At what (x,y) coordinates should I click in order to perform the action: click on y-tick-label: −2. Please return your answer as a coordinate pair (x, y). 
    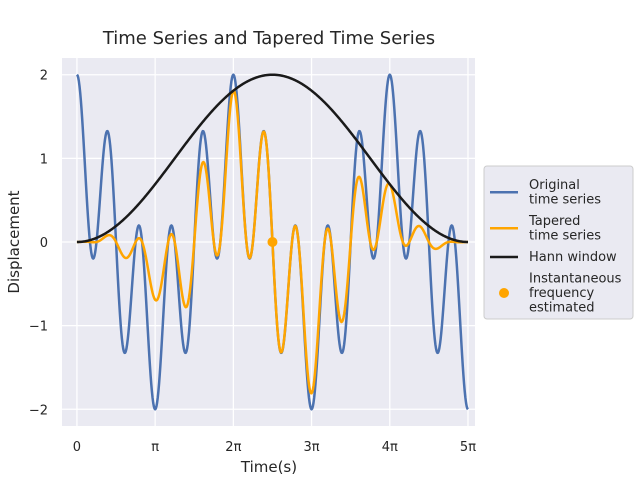
    Looking at the image, I should click on (38, 410).